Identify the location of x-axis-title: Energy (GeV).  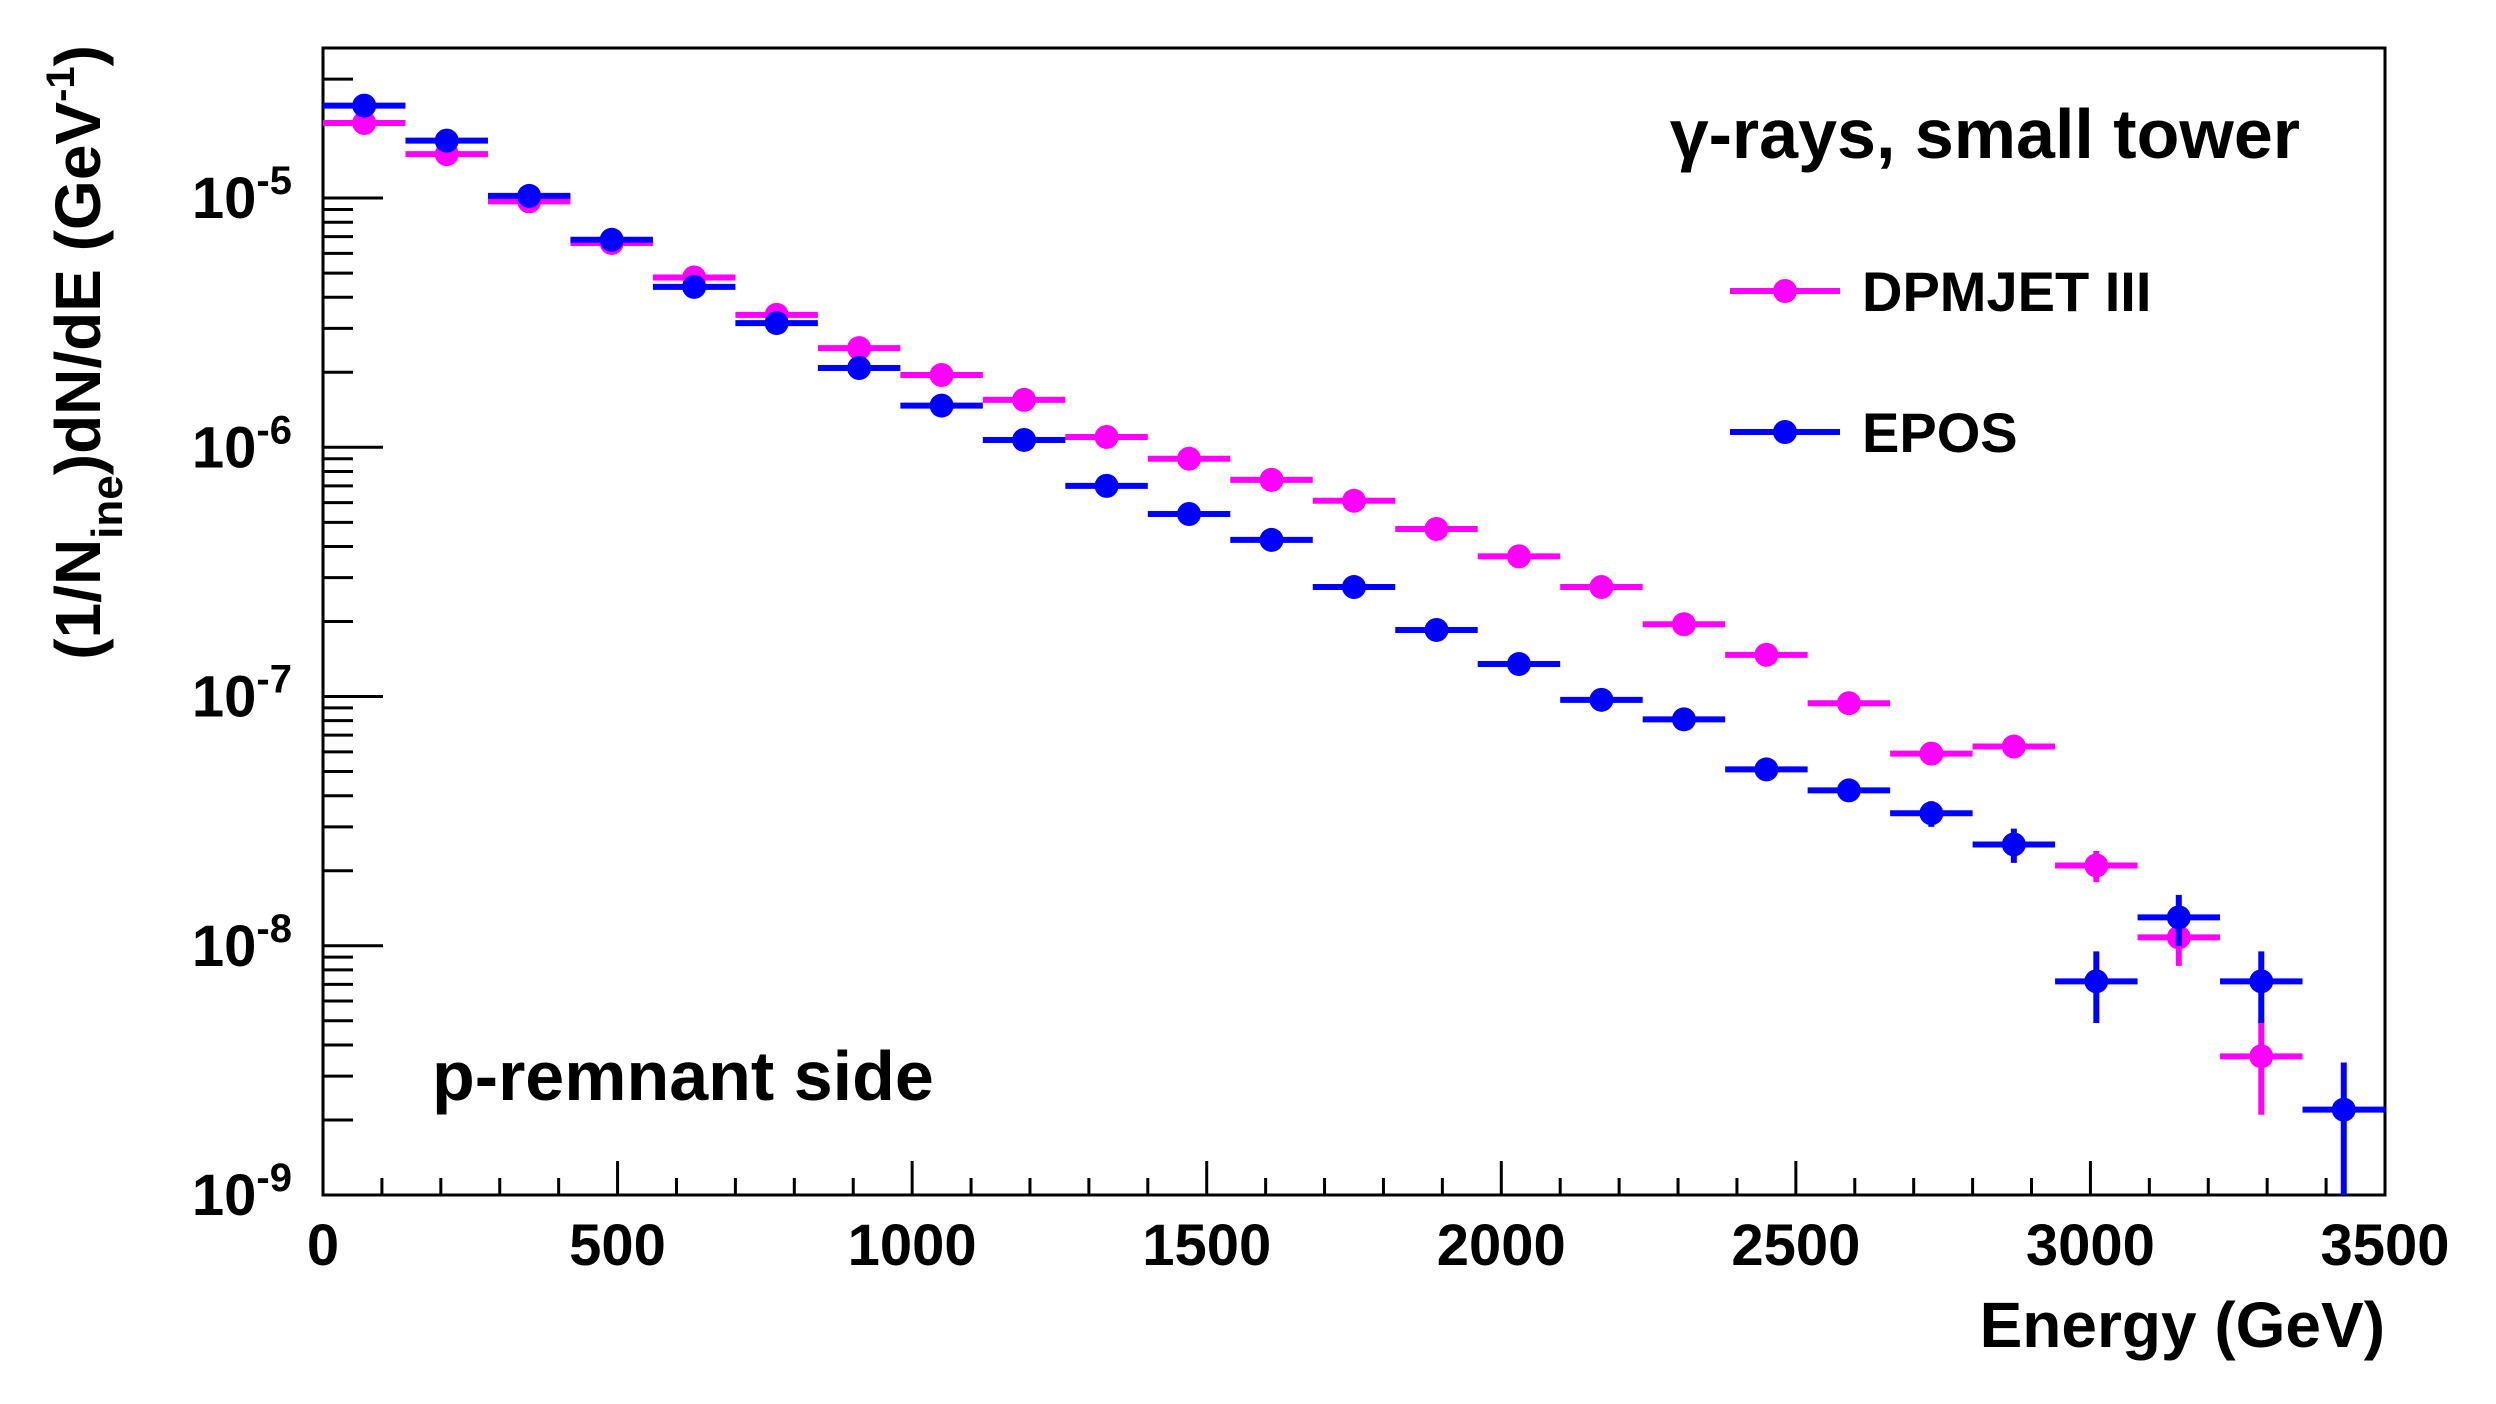
(2182, 1325).